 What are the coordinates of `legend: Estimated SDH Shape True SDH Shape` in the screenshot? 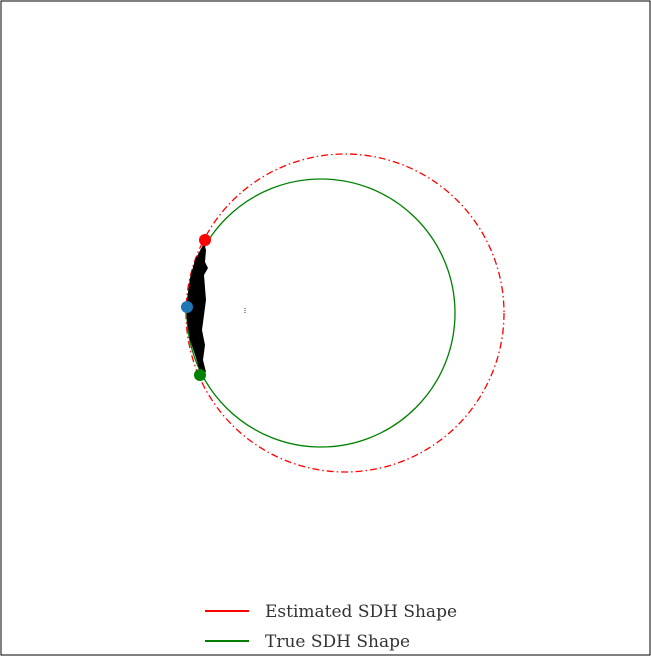 It's located at (331, 627).